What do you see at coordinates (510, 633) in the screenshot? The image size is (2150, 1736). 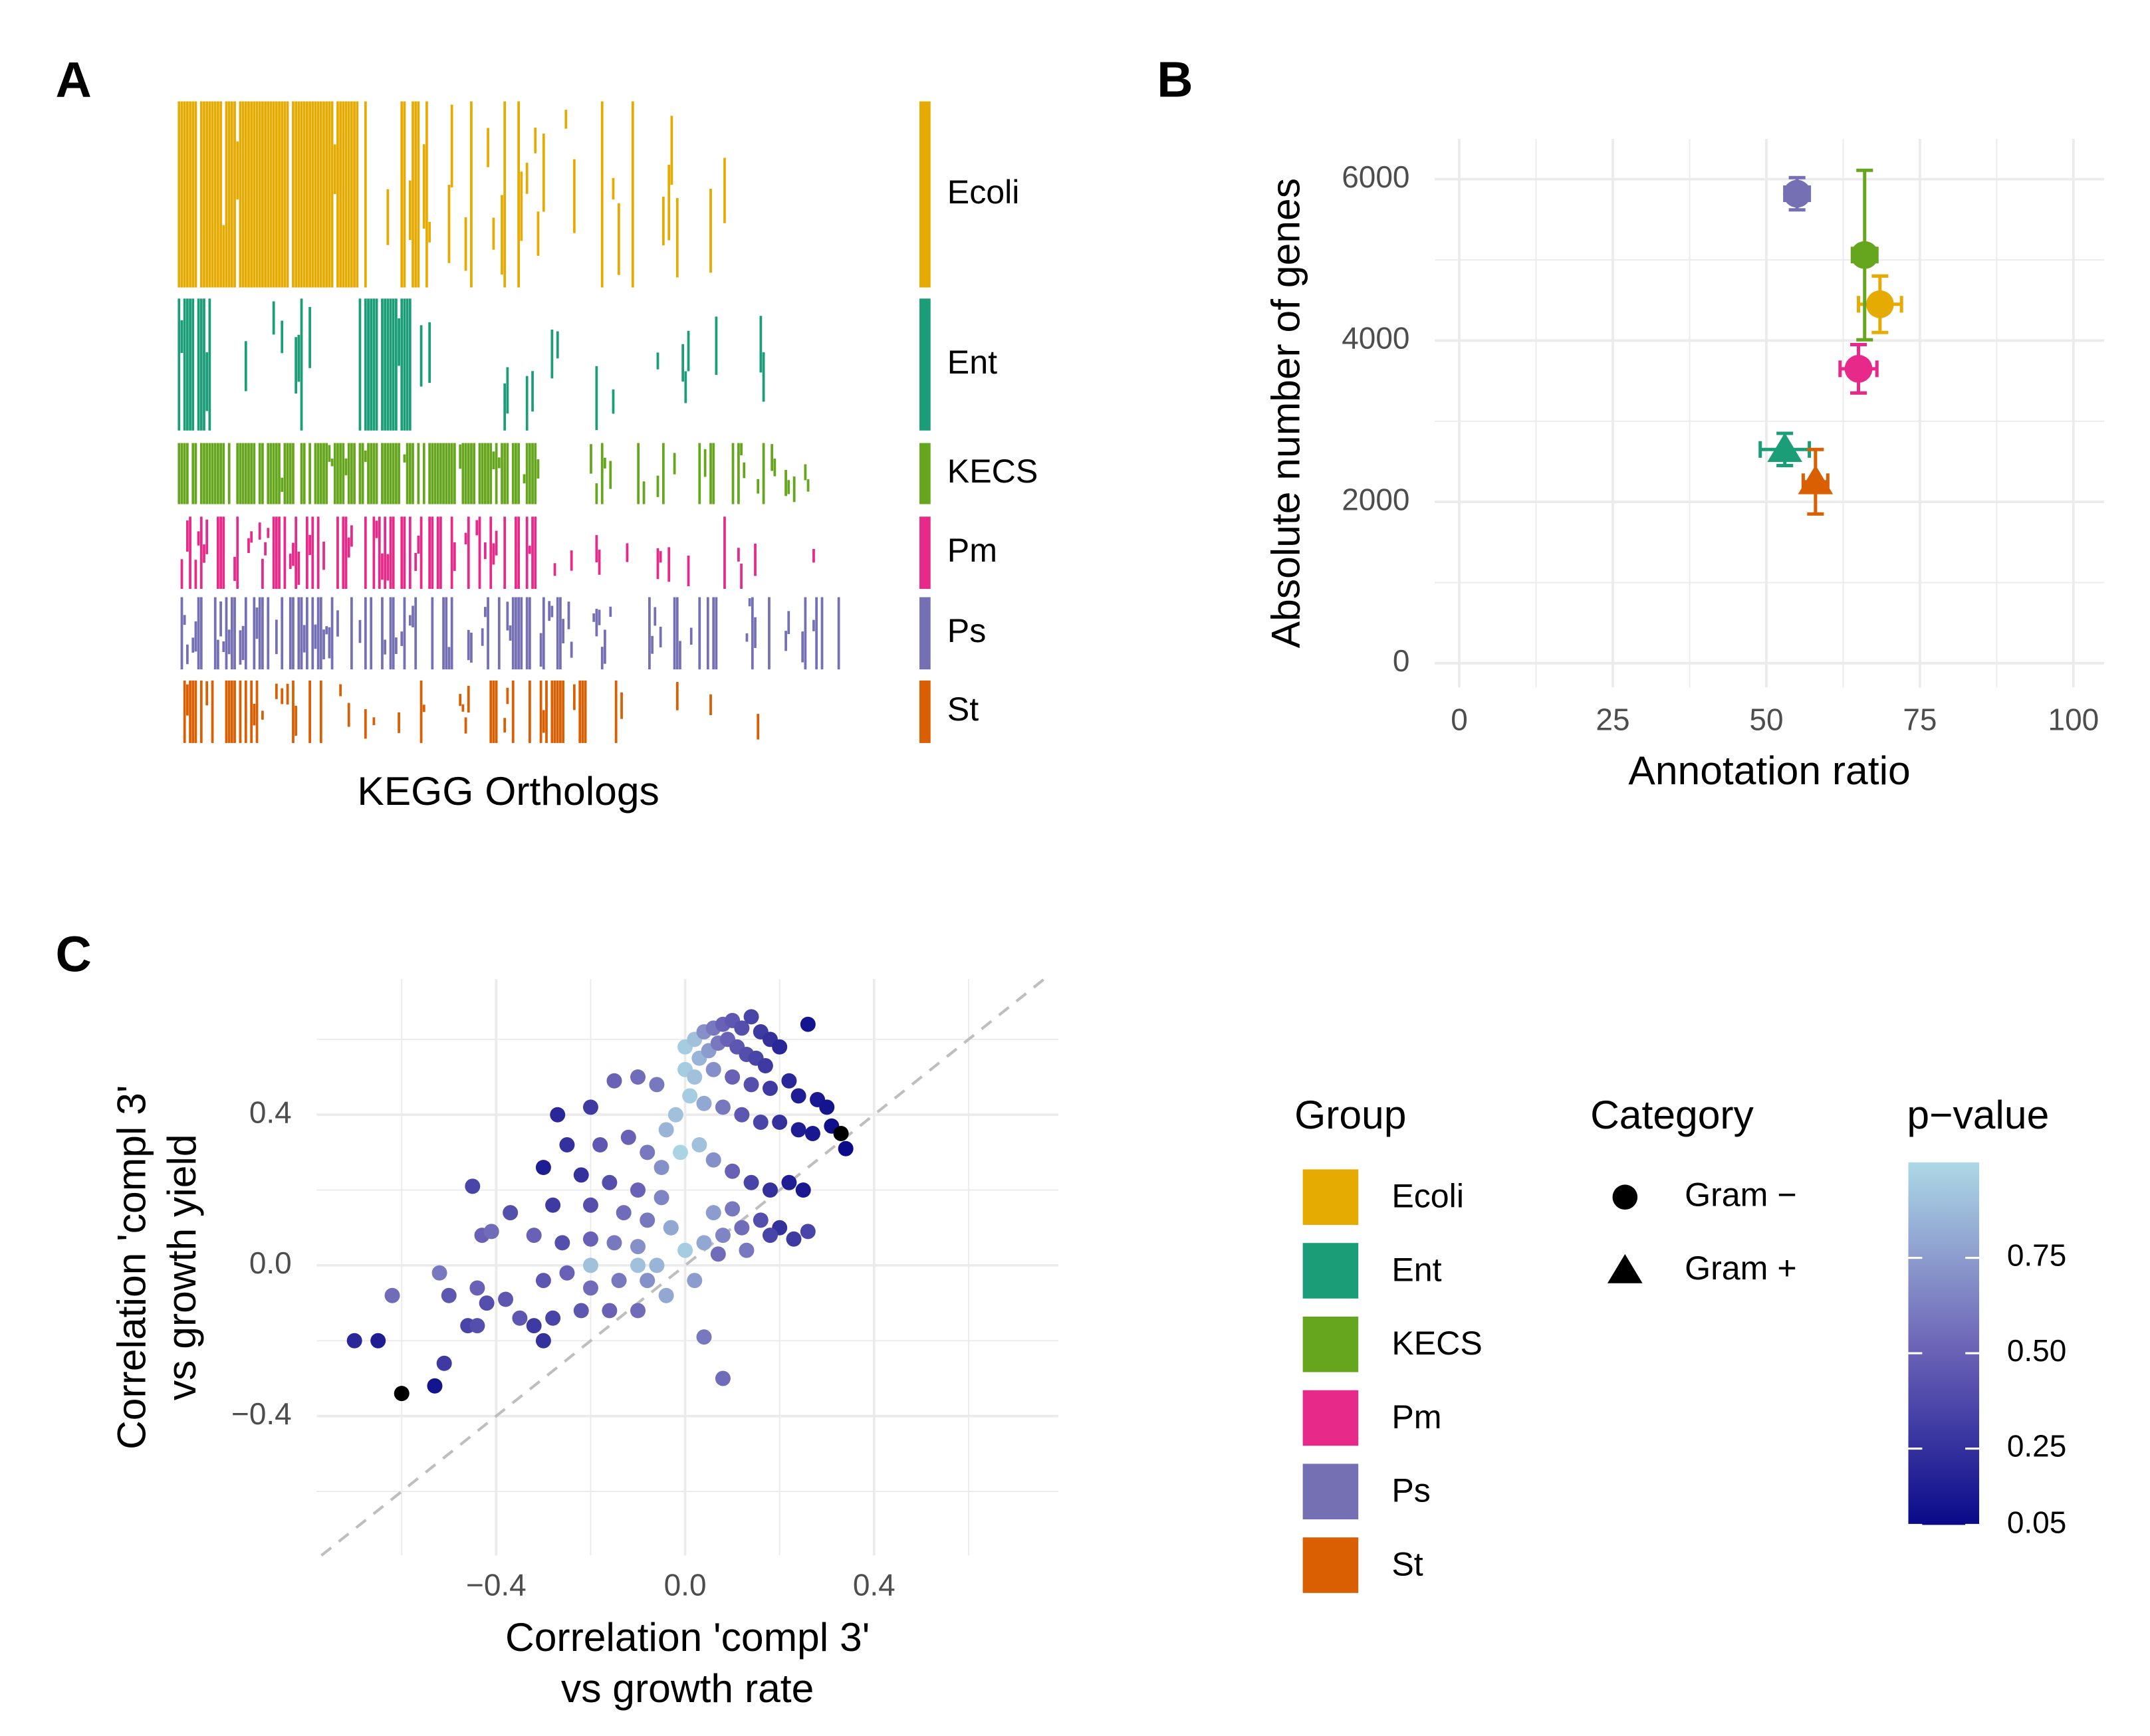 I see `heatmap-row` at bounding box center [510, 633].